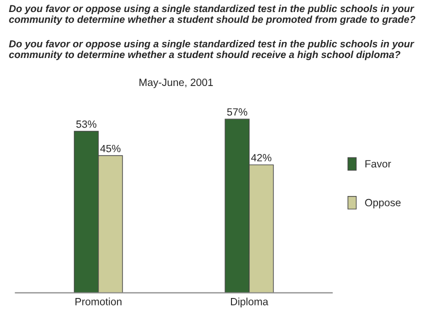  What do you see at coordinates (86, 124) in the screenshot?
I see `data-label: 53%` at bounding box center [86, 124].